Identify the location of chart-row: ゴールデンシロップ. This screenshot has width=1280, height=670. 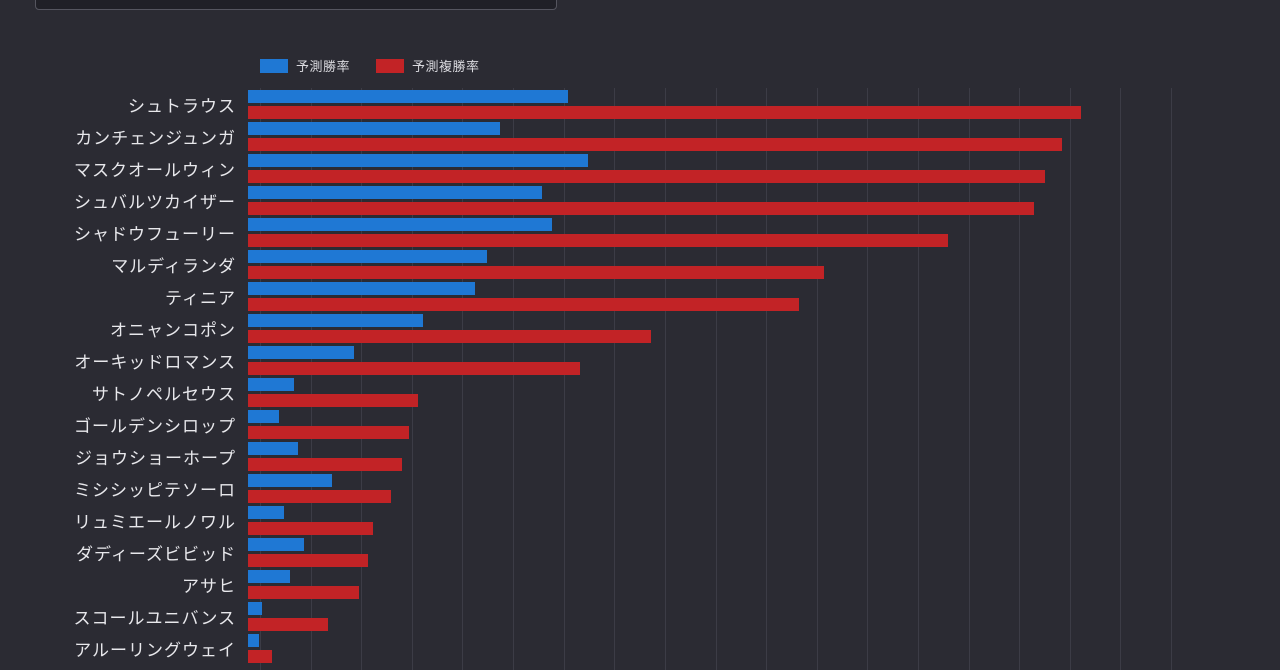
(640, 424).